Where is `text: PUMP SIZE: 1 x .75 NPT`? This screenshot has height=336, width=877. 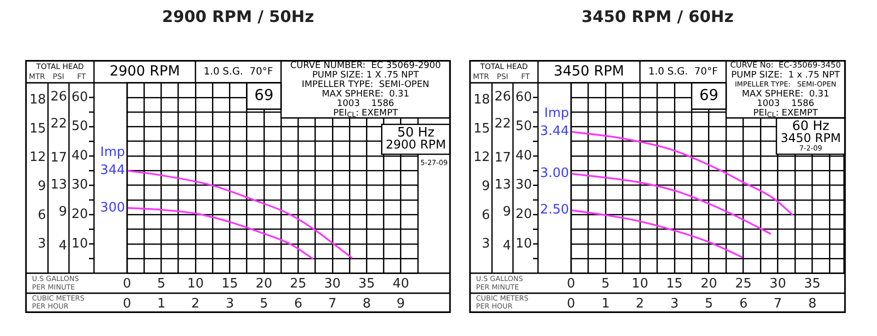 text: PUMP SIZE: 1 x .75 NPT is located at coordinates (785, 75).